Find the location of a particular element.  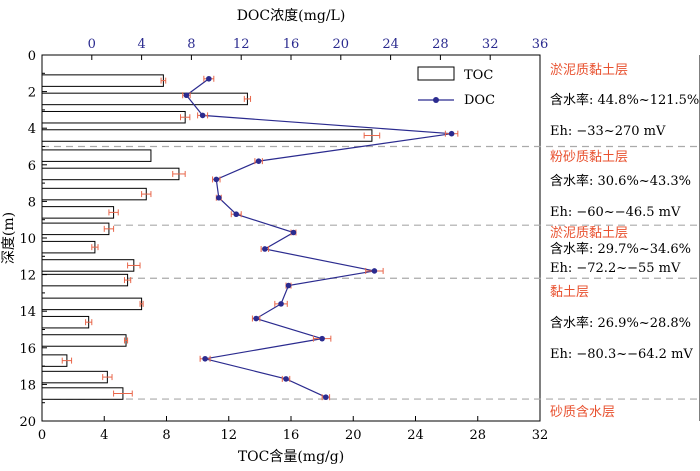

top-tick-label: 32 is located at coordinates (490, 44).